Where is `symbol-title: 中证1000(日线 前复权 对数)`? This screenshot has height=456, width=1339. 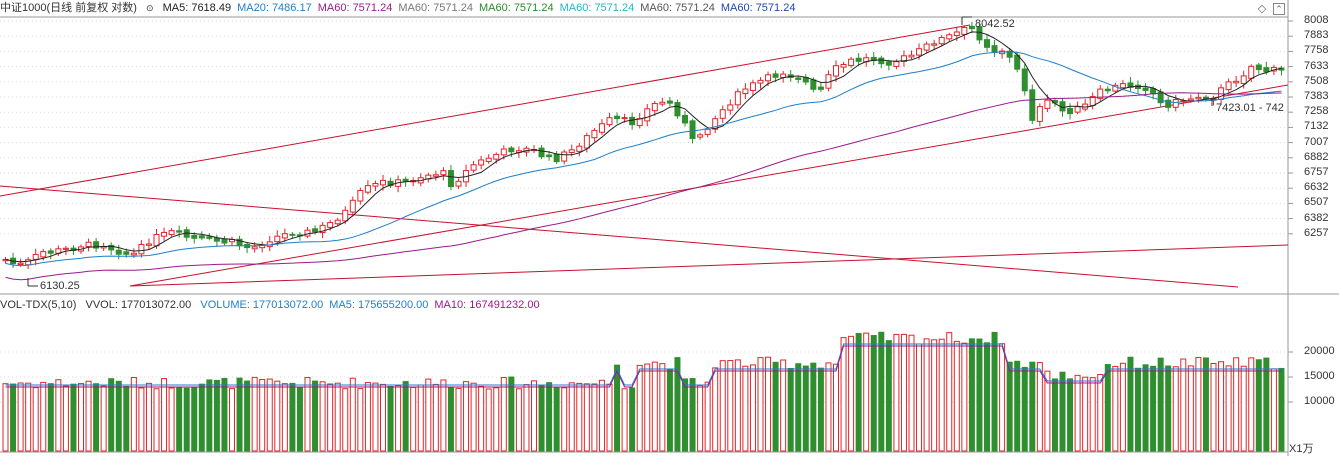
symbol-title: 中证1000(日线 前复权 对数) is located at coordinates (68, 8).